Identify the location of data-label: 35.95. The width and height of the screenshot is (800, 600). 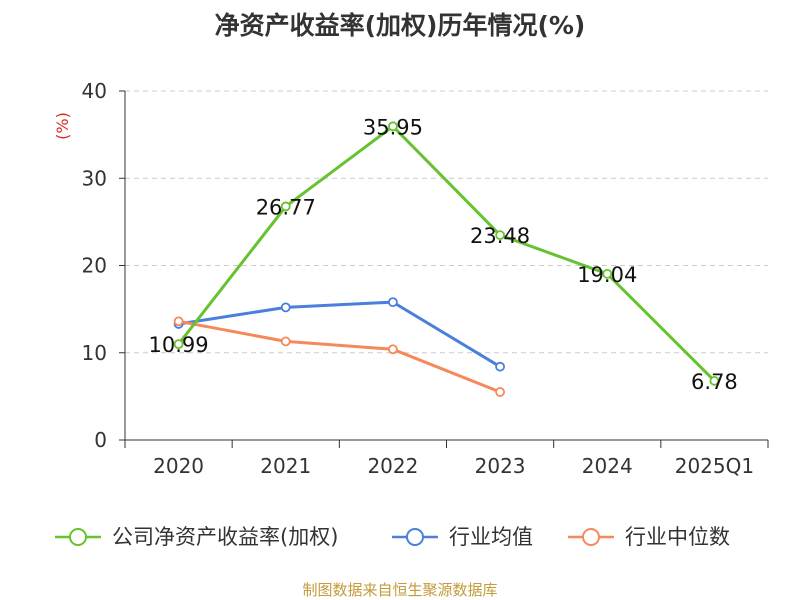
(393, 127).